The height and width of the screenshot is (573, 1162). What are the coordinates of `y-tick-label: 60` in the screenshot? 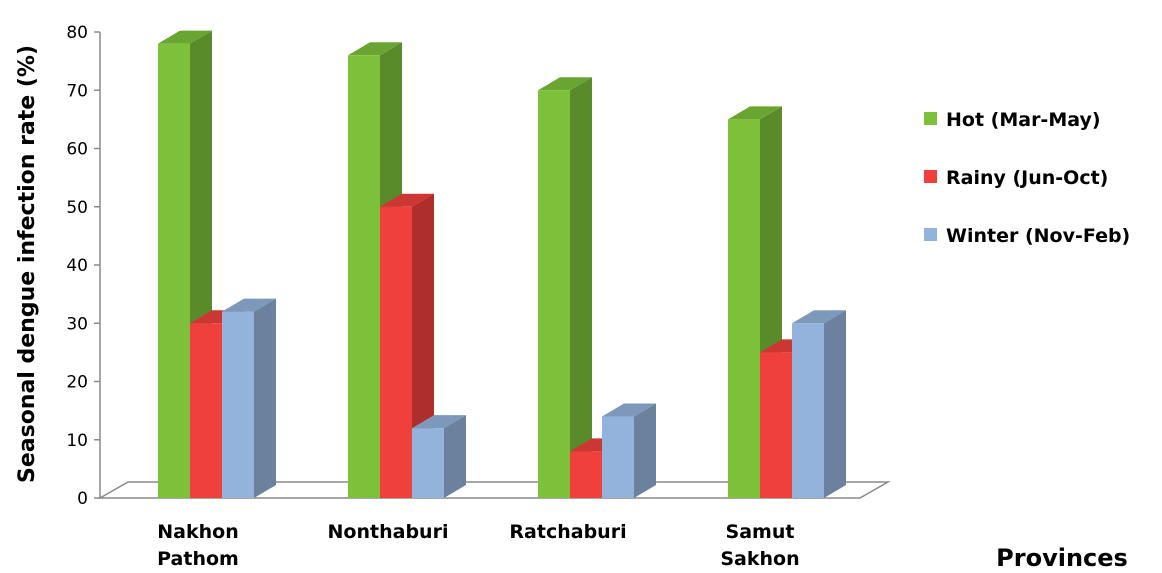 It's located at (77, 150).